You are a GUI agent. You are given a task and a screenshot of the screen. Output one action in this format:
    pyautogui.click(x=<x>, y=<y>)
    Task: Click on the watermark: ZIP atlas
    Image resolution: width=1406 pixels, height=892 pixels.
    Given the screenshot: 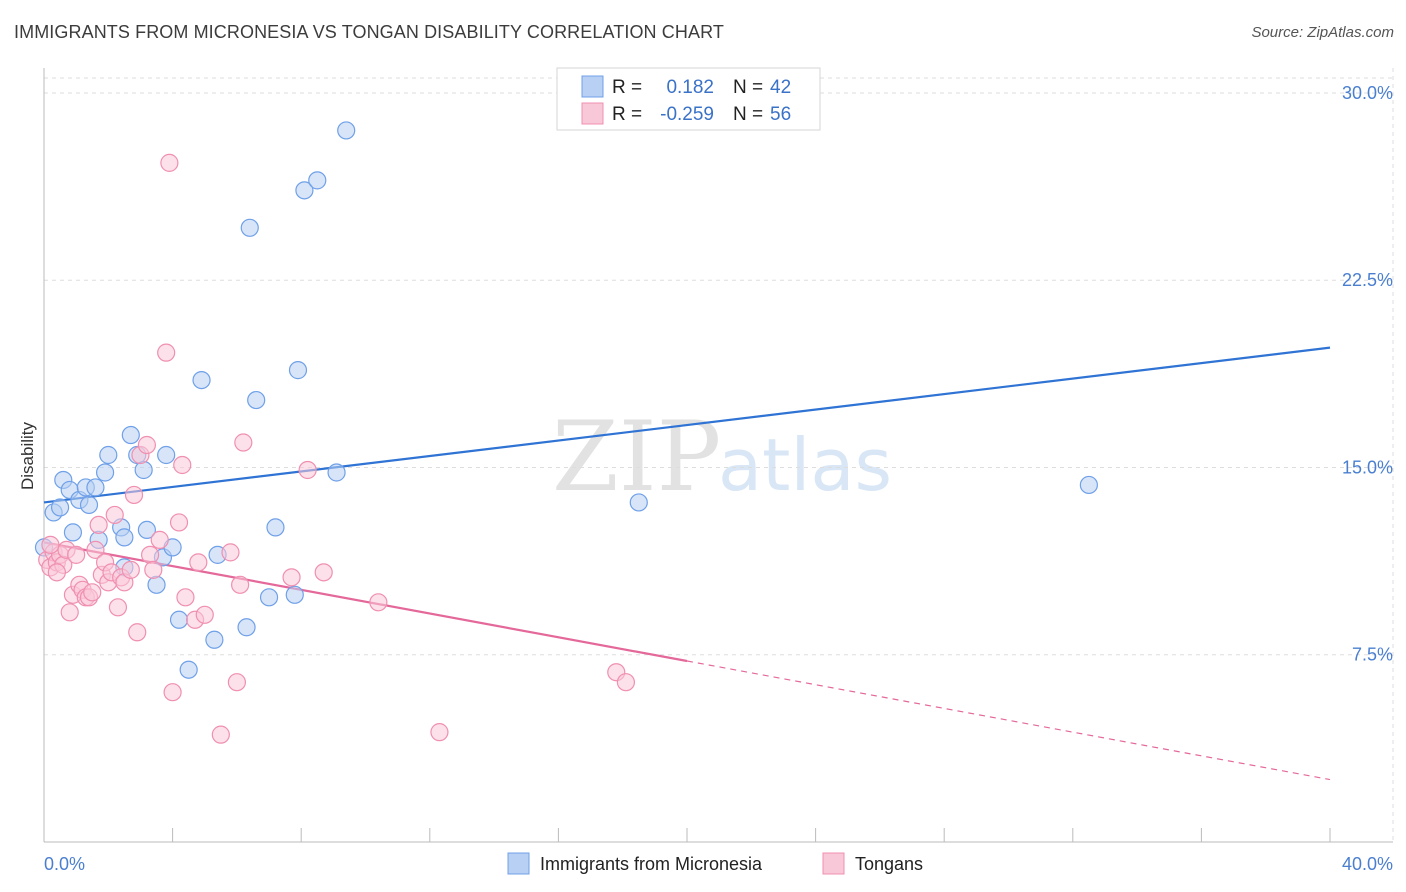 What is the action you would take?
    pyautogui.click(x=722, y=457)
    